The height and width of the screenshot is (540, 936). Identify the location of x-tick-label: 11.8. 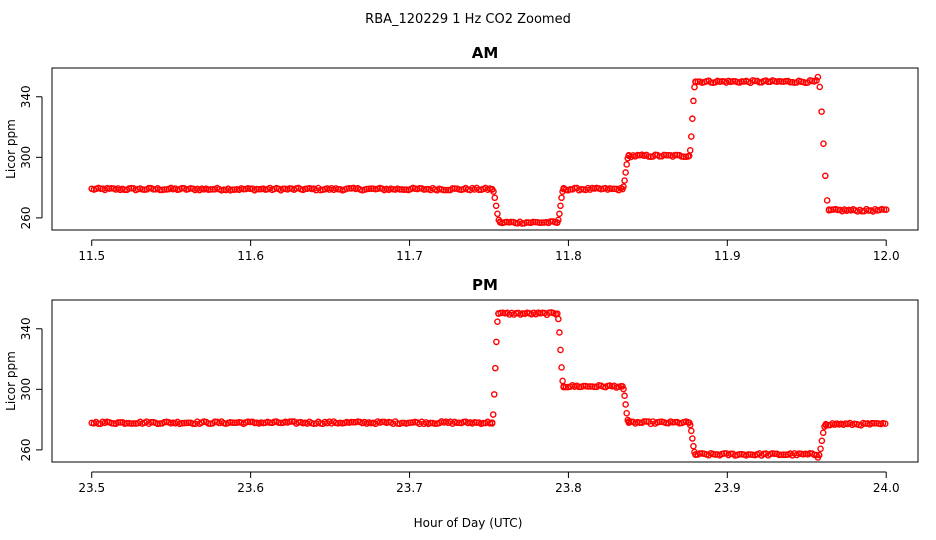
(568, 256).